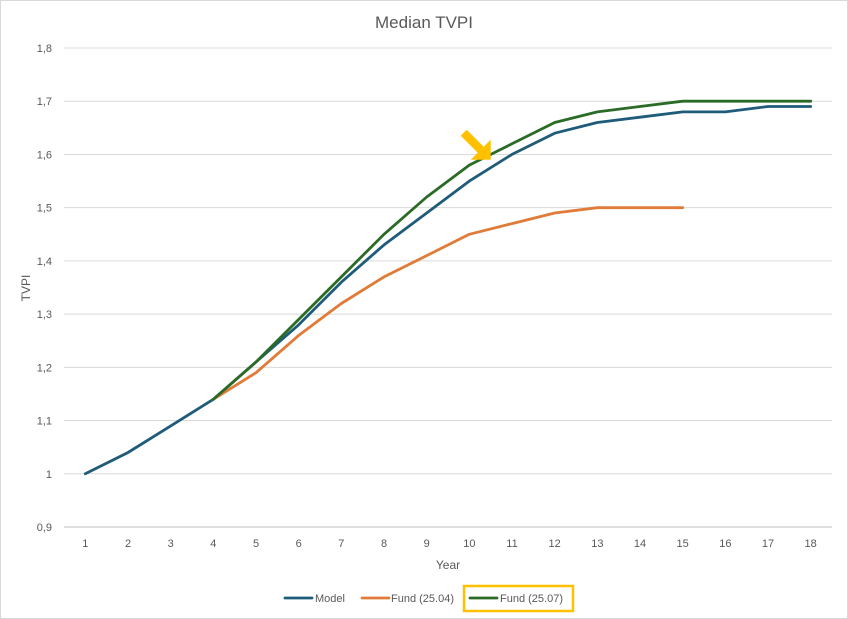  I want to click on y-axis-title: TVPI, so click(26, 288).